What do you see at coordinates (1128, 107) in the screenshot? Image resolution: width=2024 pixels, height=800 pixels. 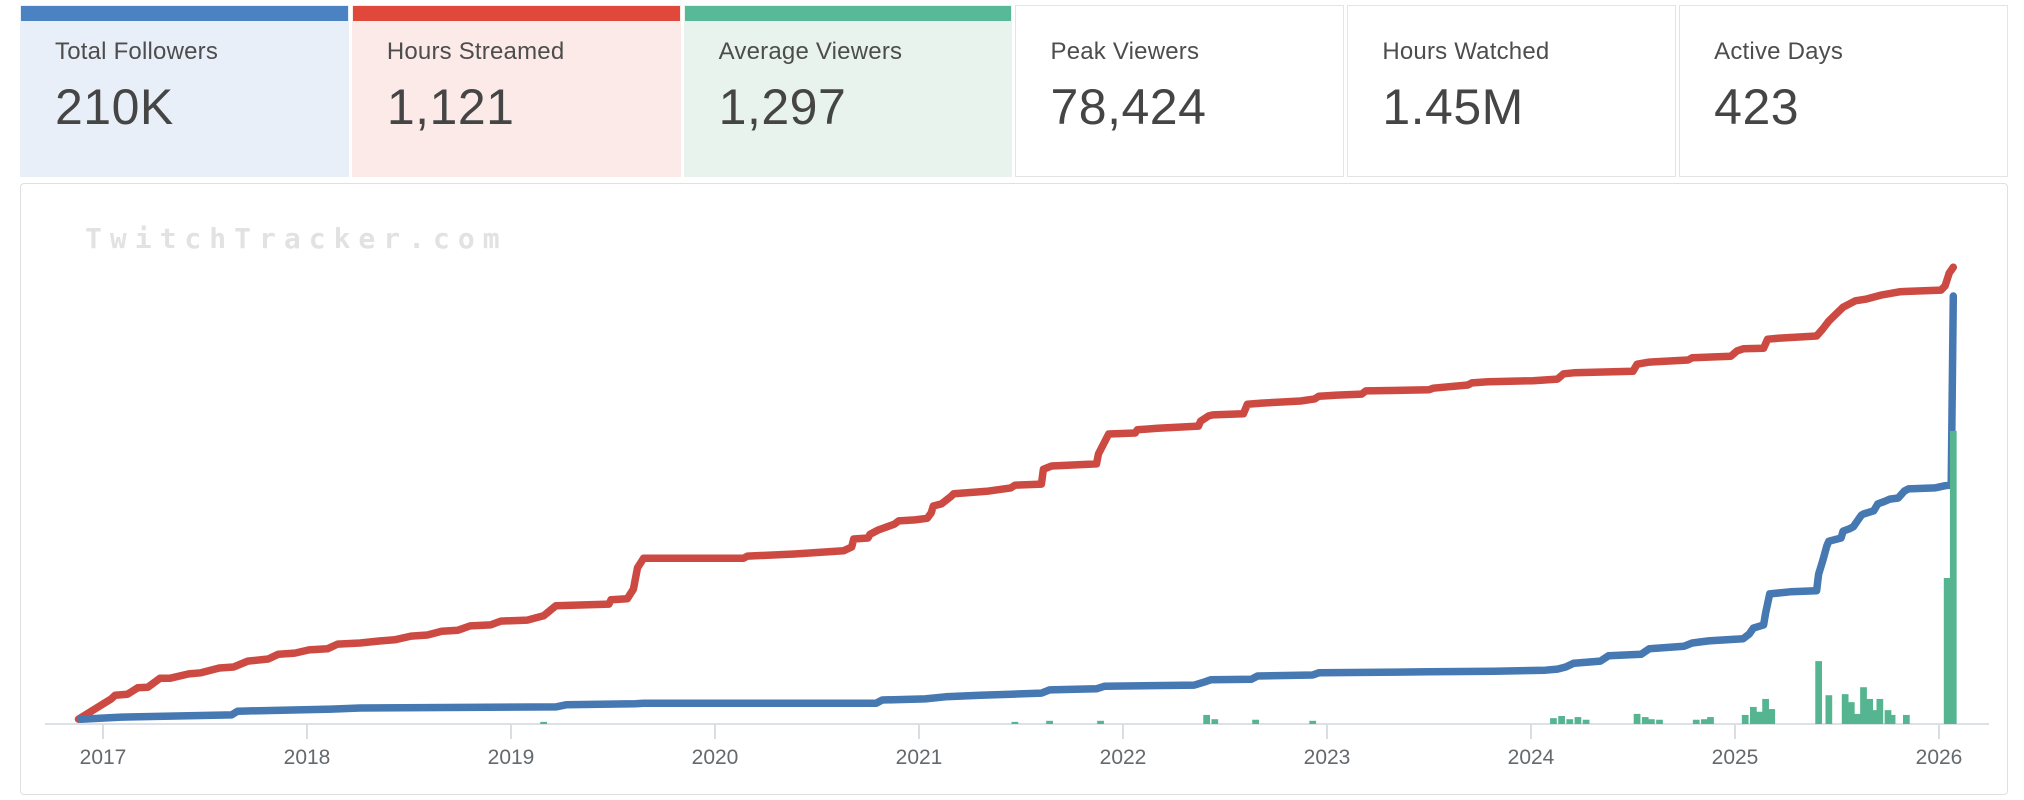 I see `card-value: 78,424` at bounding box center [1128, 107].